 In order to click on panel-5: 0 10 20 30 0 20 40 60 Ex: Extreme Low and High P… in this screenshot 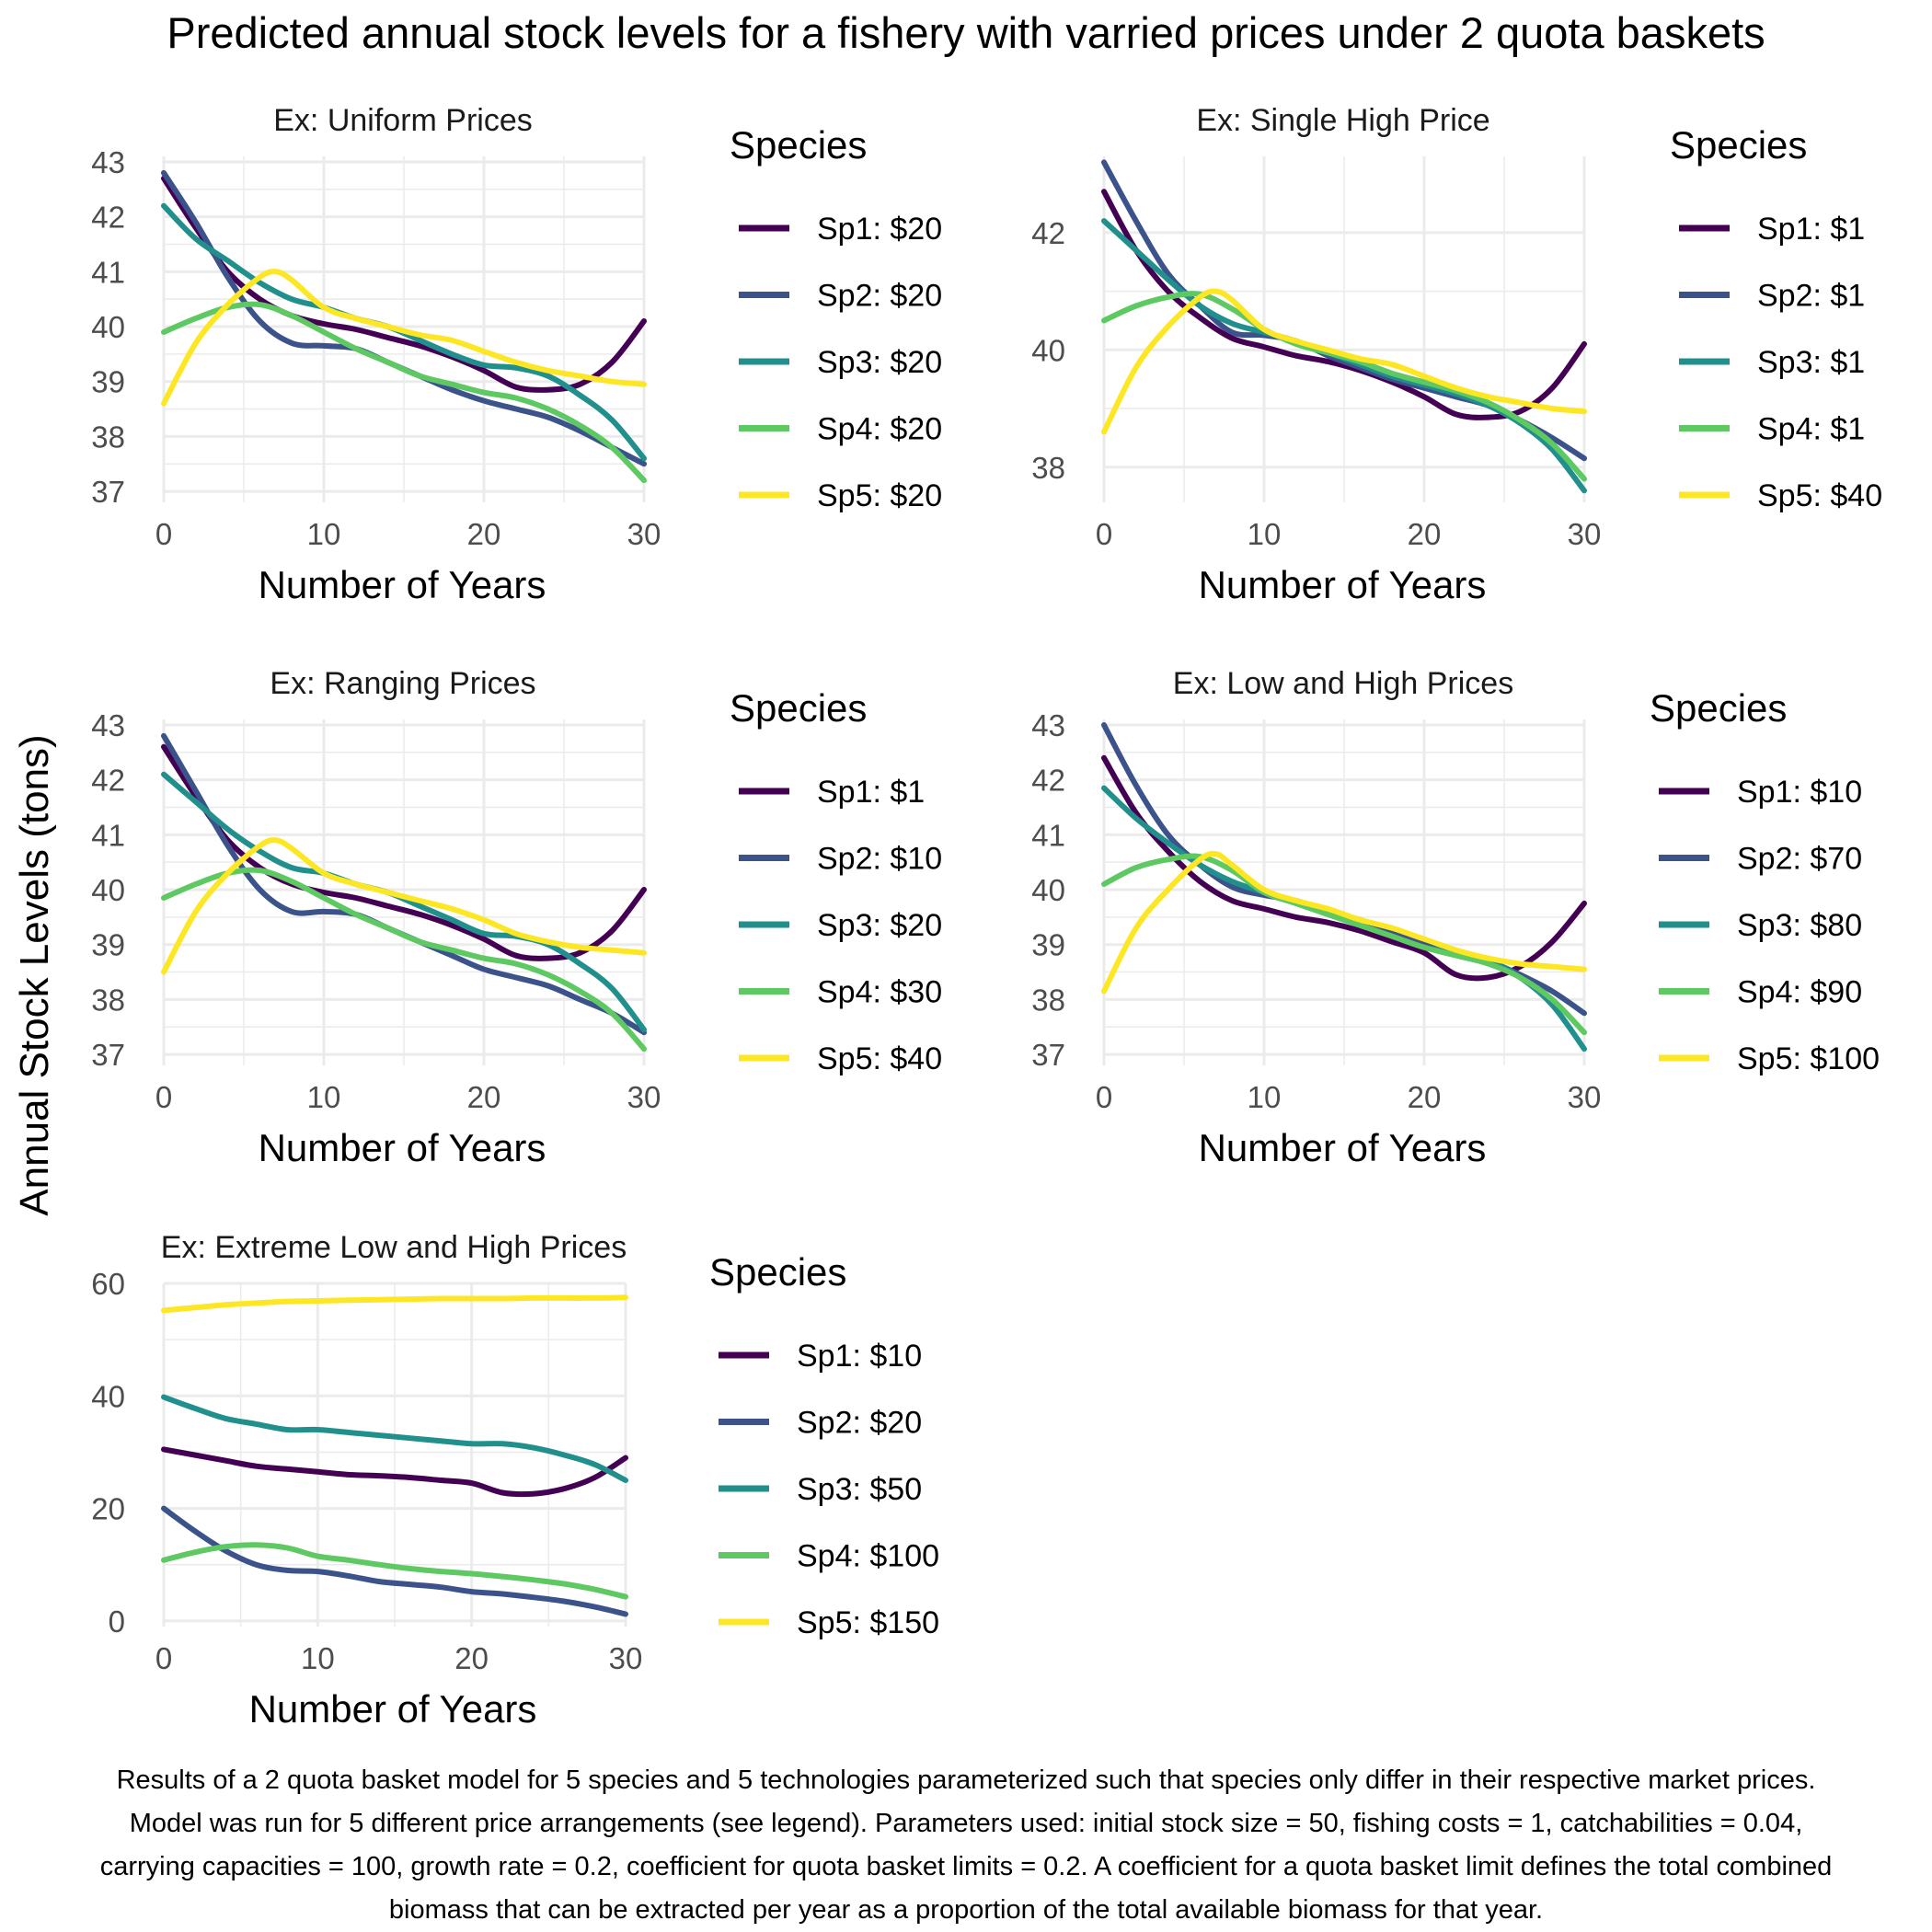, I will do `click(515, 1480)`.